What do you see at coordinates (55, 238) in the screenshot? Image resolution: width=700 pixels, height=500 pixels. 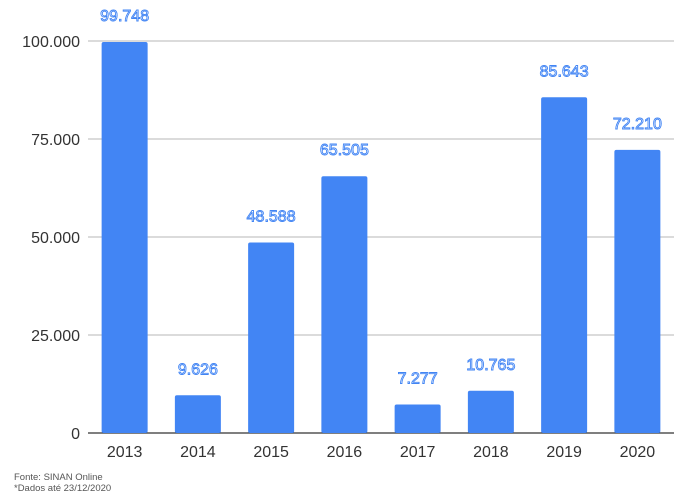 I see `y-tick-label: 50.000` at bounding box center [55, 238].